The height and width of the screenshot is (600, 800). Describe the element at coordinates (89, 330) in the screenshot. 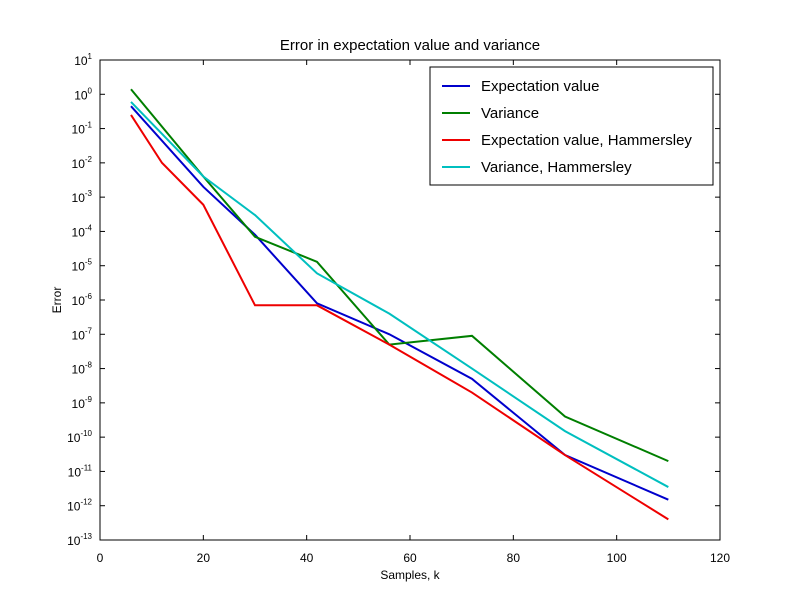

I see `y-tick-exponent: -7` at that location.